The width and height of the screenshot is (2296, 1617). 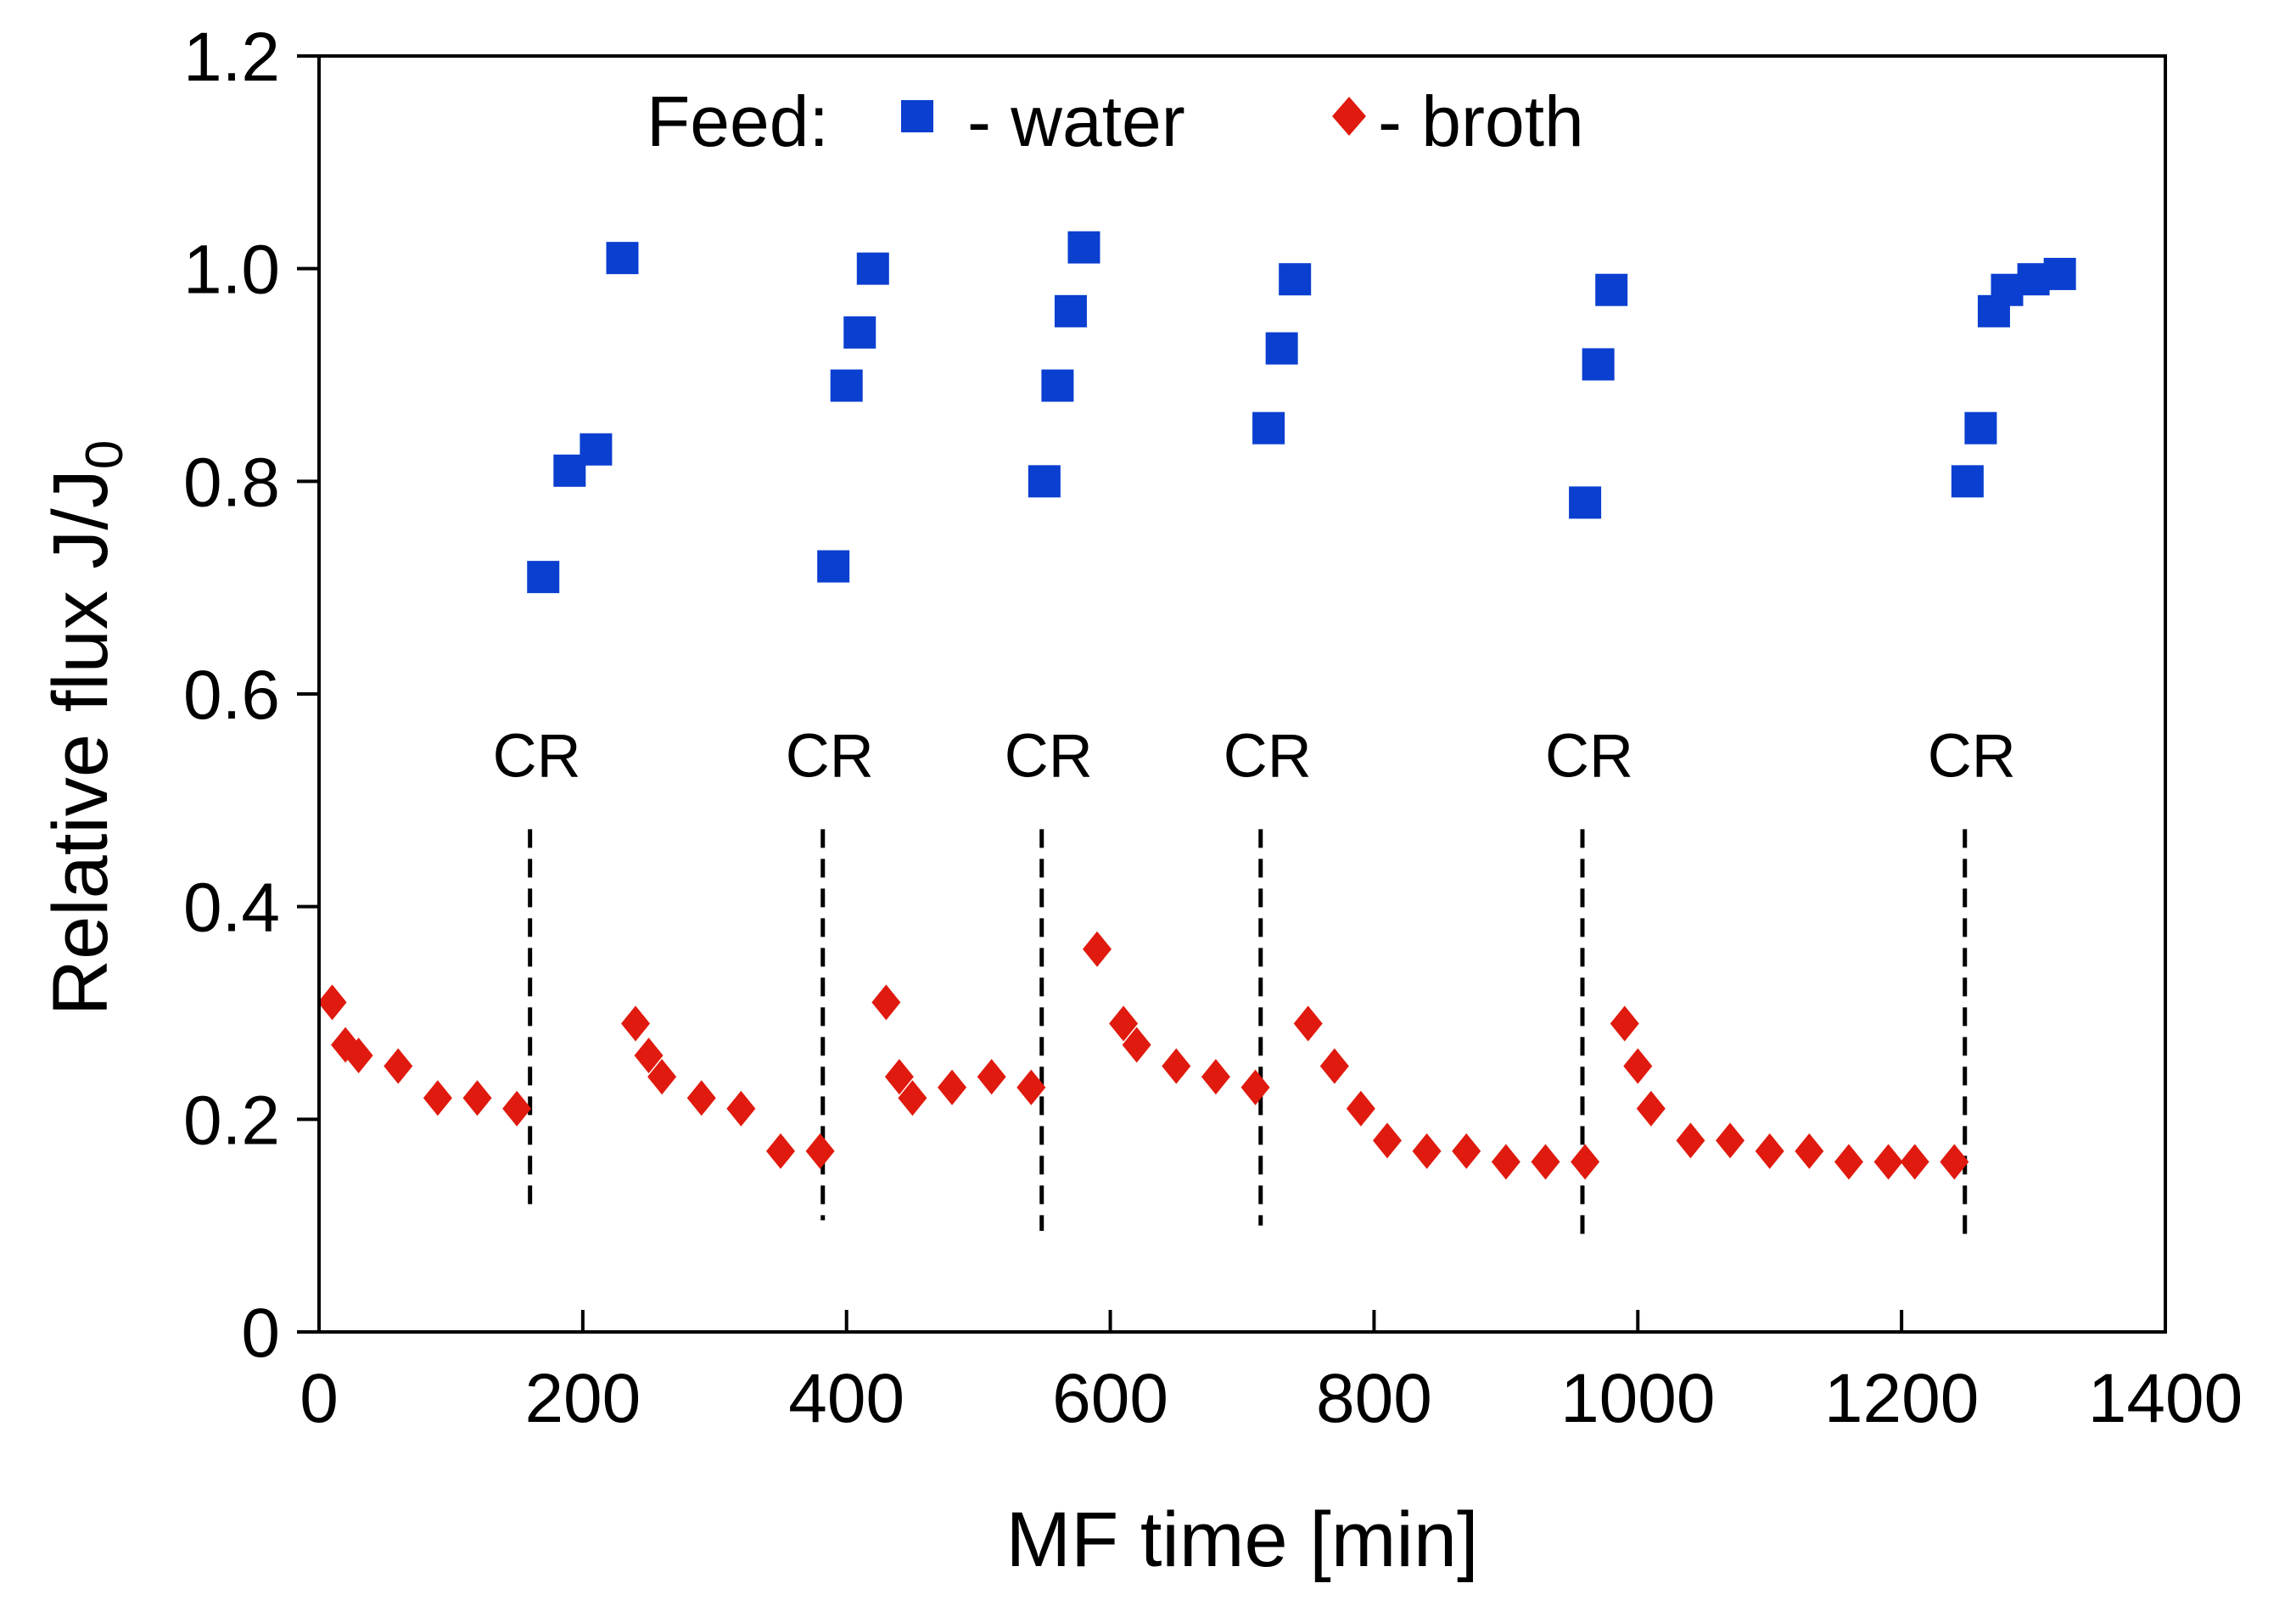 What do you see at coordinates (1374, 1398) in the screenshot?
I see `x-tick-label: 800` at bounding box center [1374, 1398].